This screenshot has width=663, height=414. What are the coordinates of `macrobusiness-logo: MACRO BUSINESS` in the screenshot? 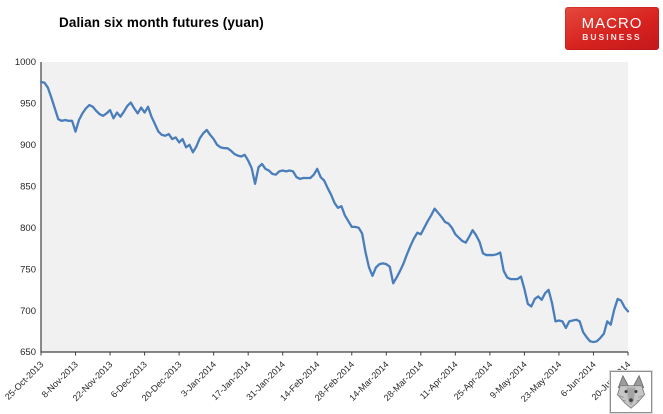 It's located at (612, 28).